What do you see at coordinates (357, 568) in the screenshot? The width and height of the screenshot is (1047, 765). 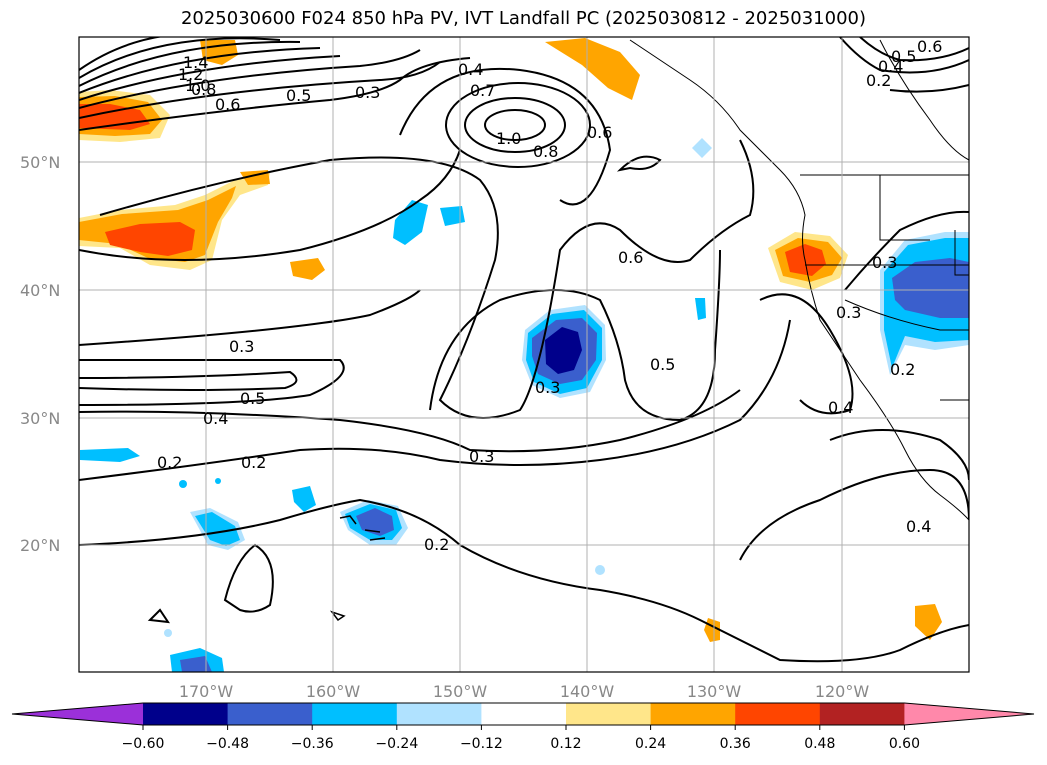 I see `islands` at bounding box center [357, 568].